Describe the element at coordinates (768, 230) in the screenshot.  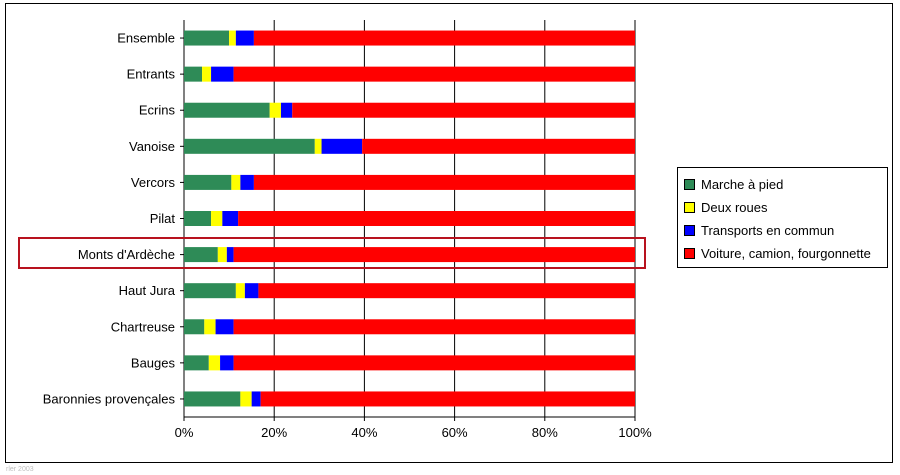
I see `legend-label-public-transport: Transports en commun` at that location.